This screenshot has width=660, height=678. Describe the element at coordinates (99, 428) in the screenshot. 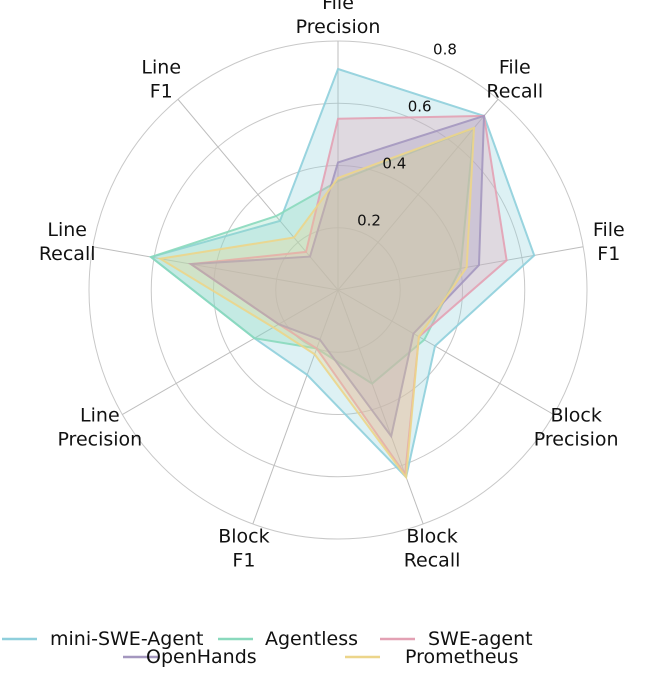

I see `axis-label: Line Precision` at that location.